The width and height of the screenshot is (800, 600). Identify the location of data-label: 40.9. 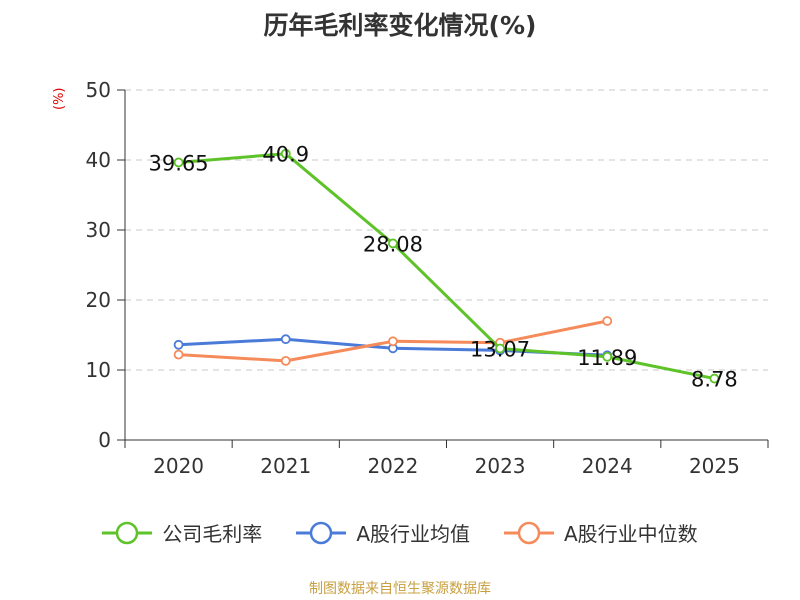
(285, 155).